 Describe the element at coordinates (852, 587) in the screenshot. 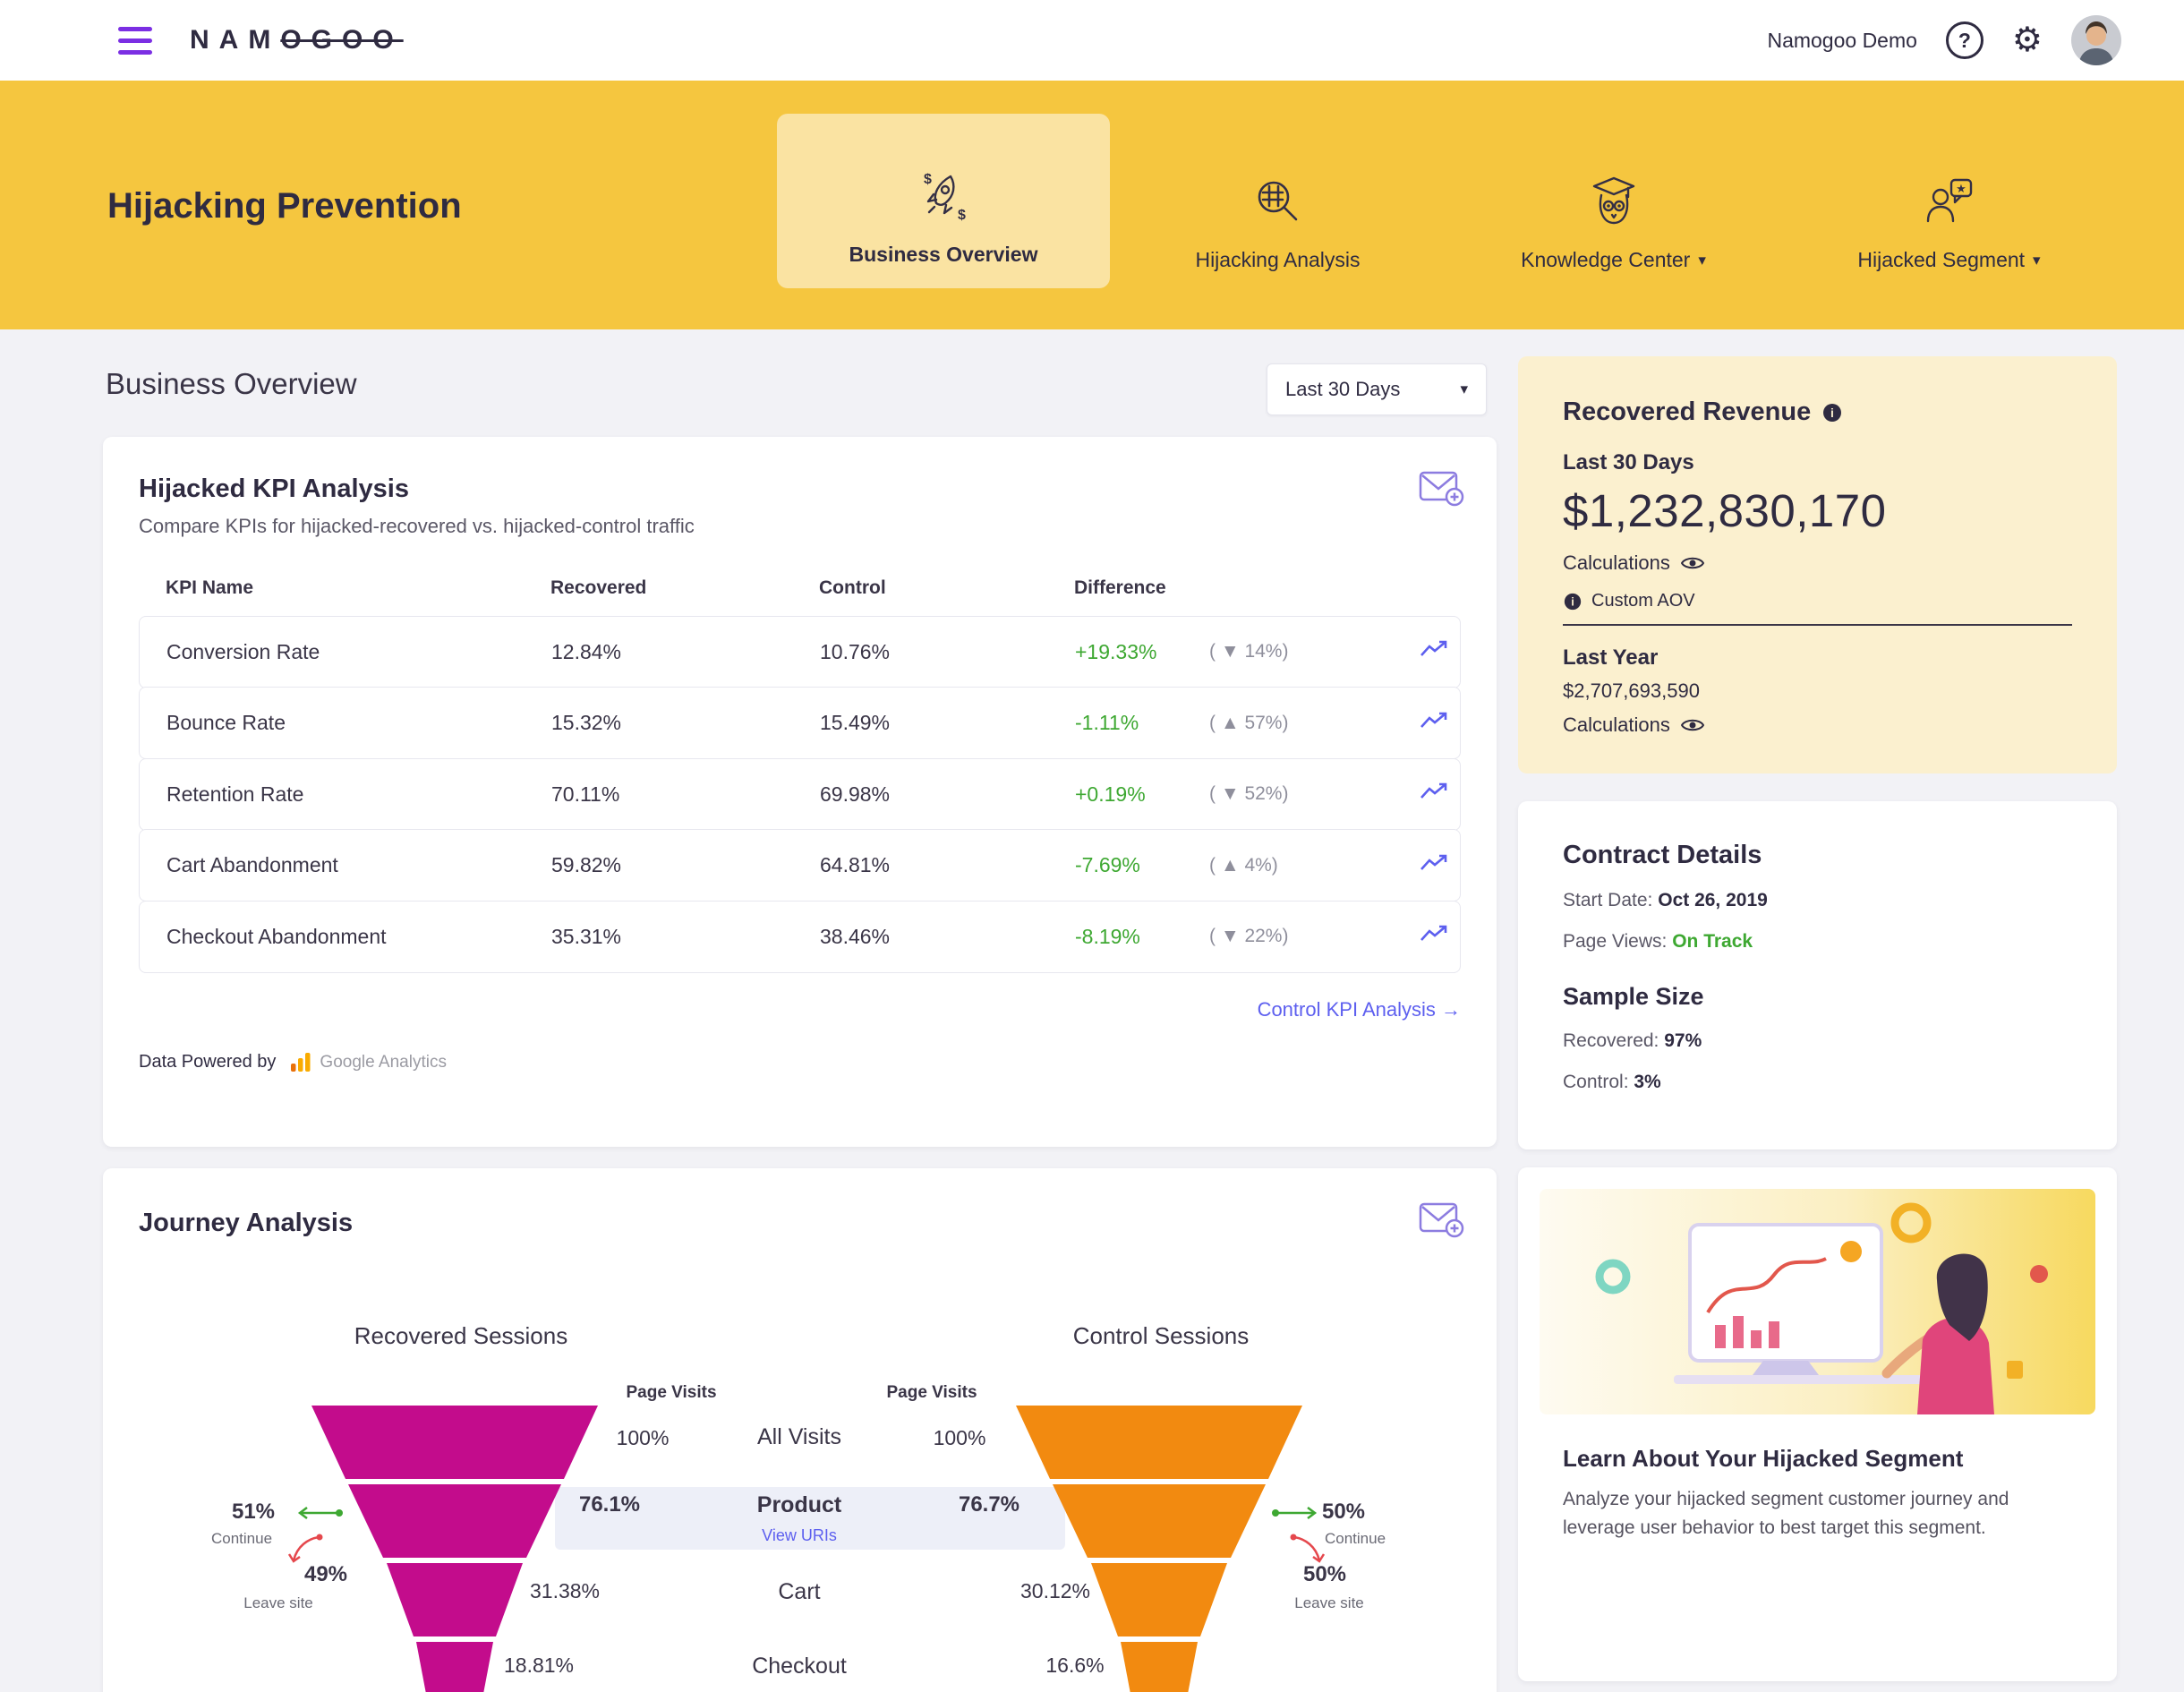

I see `col-control: Control` at that location.